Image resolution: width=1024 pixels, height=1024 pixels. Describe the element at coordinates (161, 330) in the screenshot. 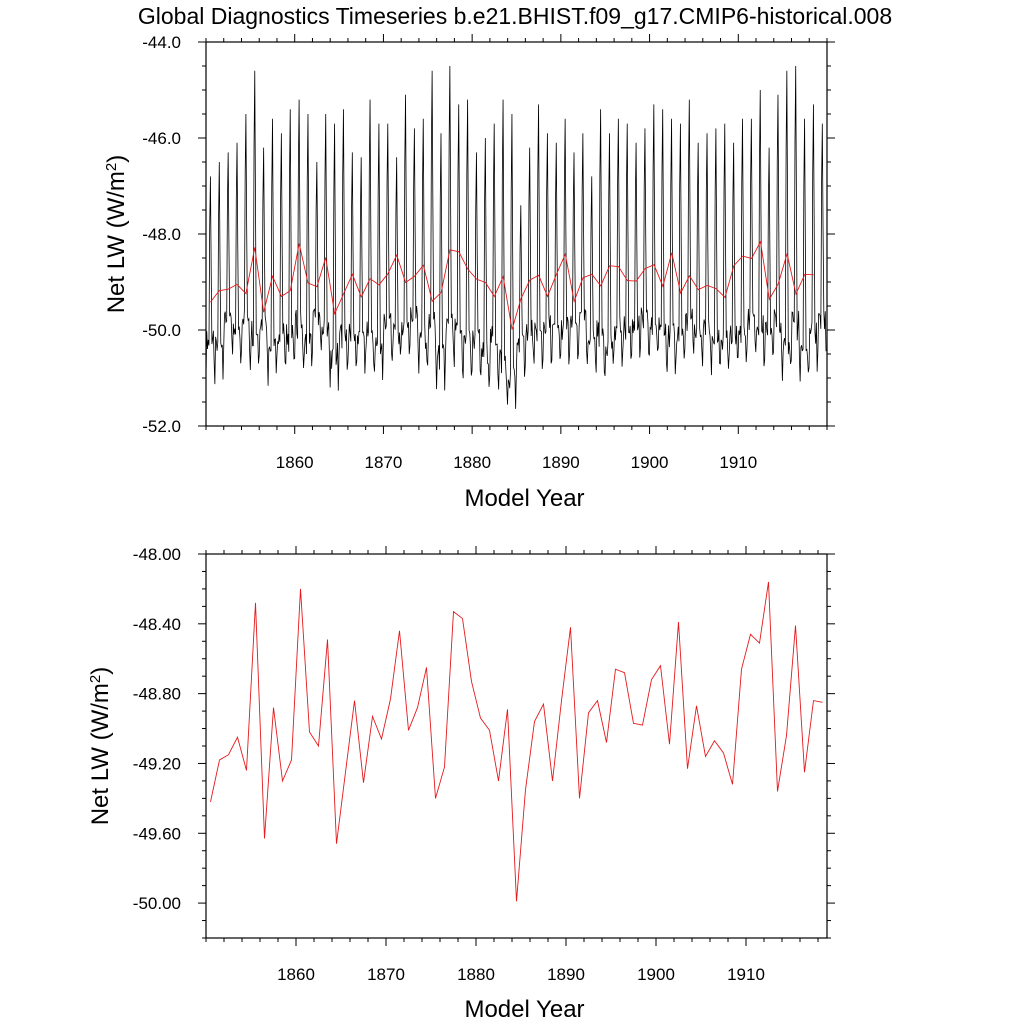

I see `y-tick-label: -50.0` at that location.